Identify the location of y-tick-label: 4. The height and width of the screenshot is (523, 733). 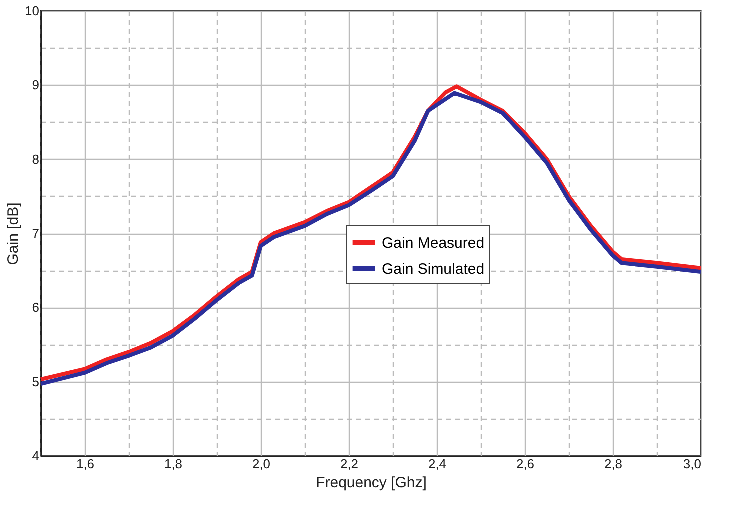
(36, 456).